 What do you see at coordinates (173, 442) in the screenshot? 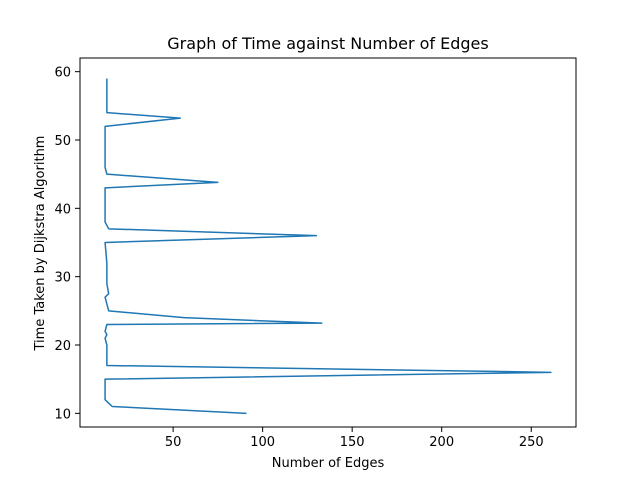
I see `x-tick-label: 50` at bounding box center [173, 442].